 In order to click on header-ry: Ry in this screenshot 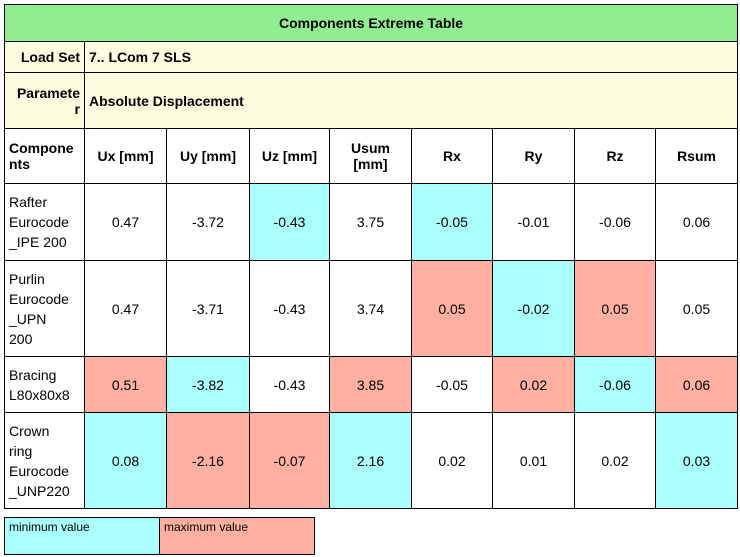, I will do `click(533, 156)`.